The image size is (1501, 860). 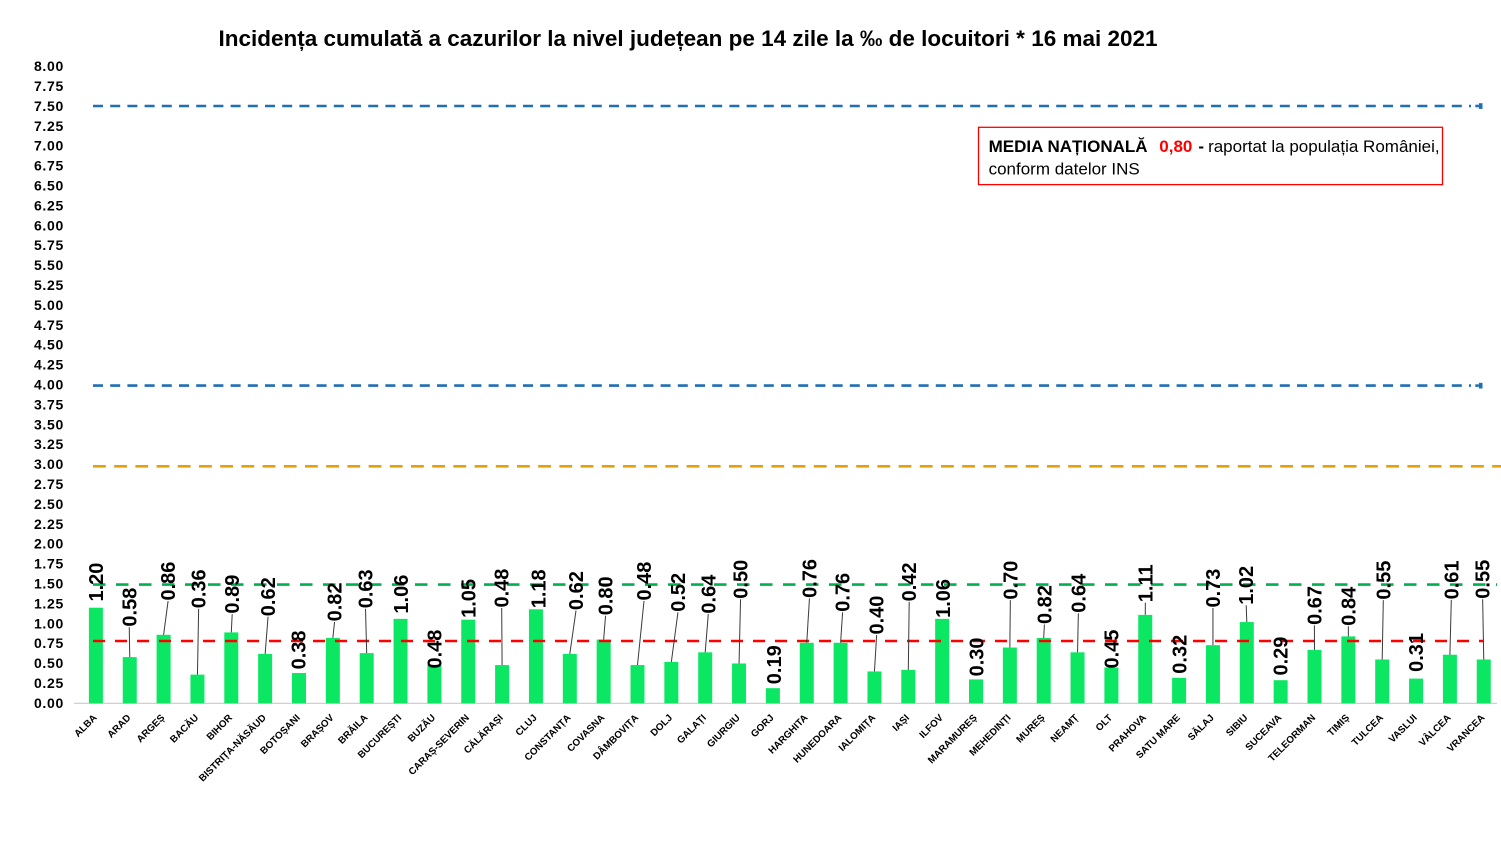 What do you see at coordinates (1452, 579) in the screenshot?
I see `svg-text: 0.61` at bounding box center [1452, 579].